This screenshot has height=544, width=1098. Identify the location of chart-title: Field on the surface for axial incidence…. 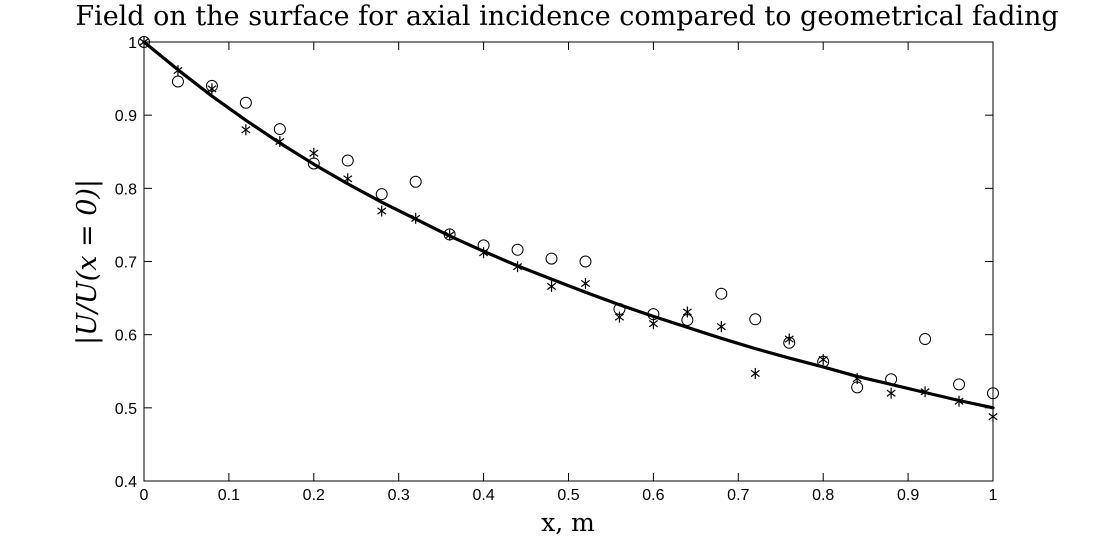
(566, 16).